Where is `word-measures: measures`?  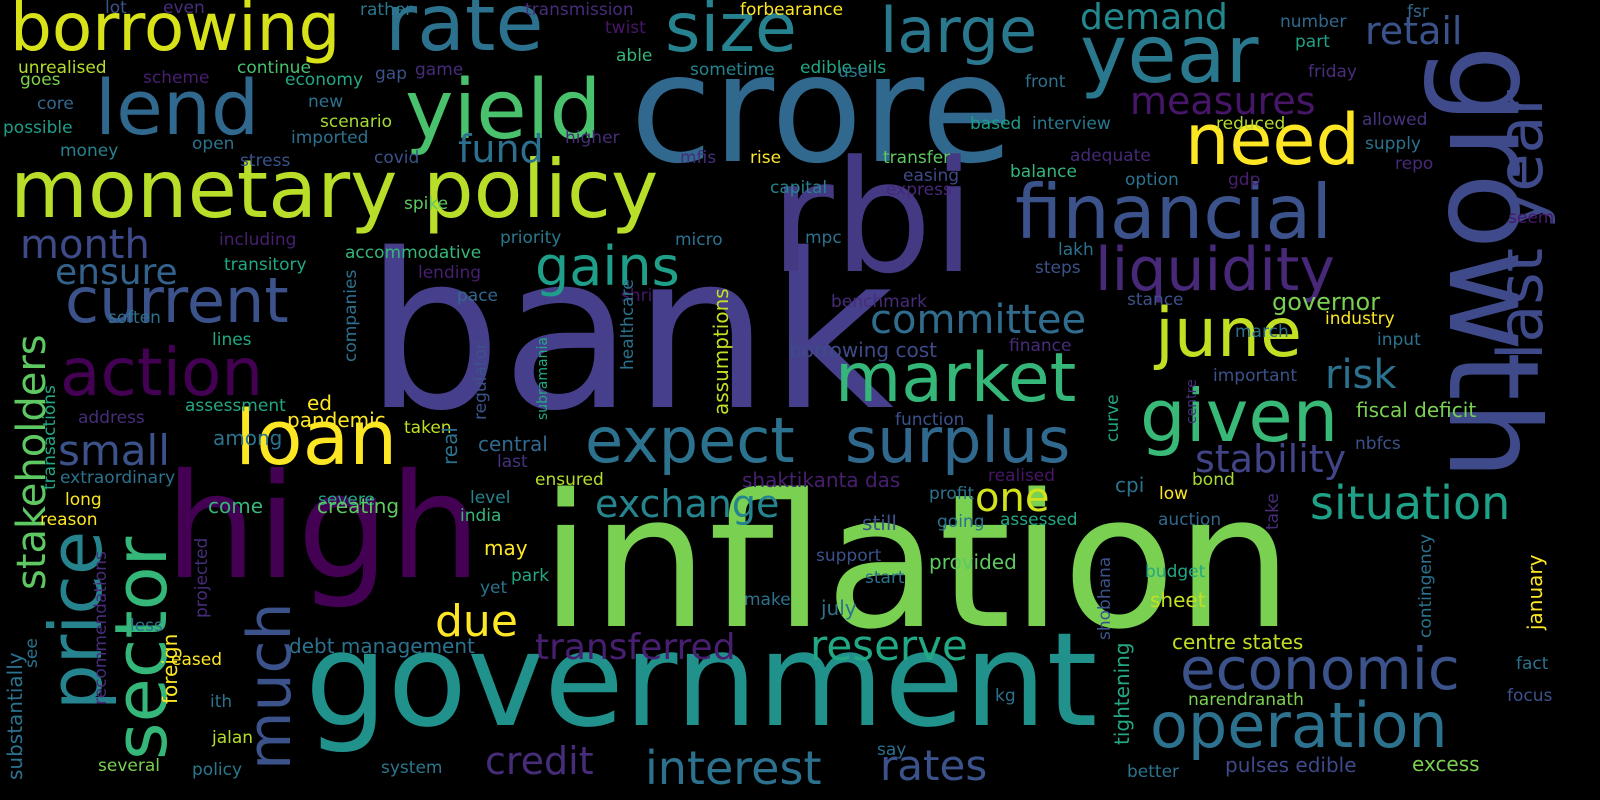 word-measures: measures is located at coordinates (1223, 101).